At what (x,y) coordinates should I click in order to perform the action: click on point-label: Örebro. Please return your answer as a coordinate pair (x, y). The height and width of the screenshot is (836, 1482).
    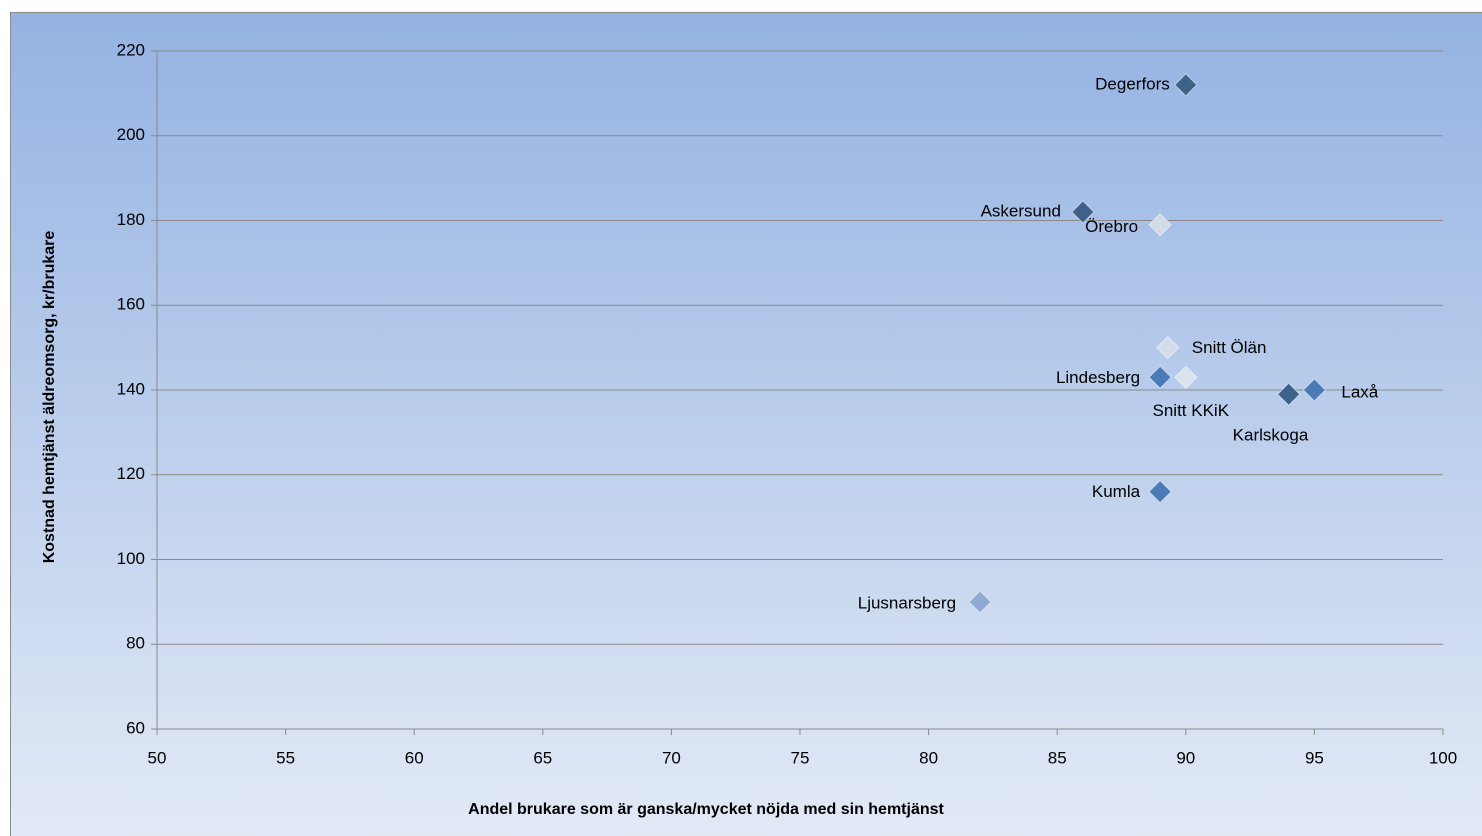
    Looking at the image, I should click on (1111, 226).